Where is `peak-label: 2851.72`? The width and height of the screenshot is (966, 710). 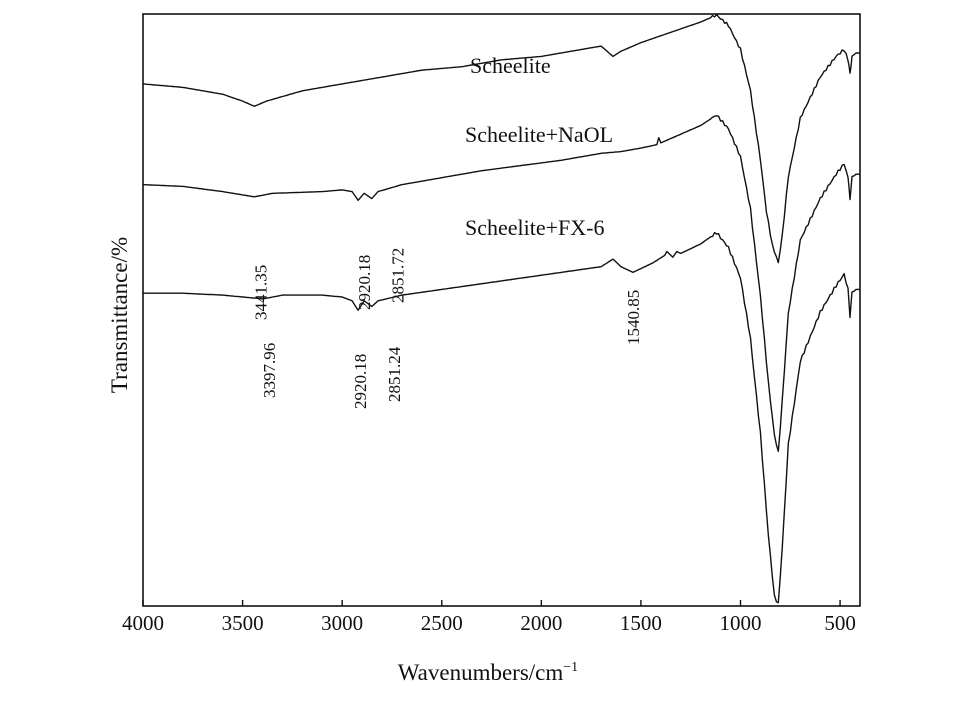 peak-label: 2851.72 is located at coordinates (398, 275).